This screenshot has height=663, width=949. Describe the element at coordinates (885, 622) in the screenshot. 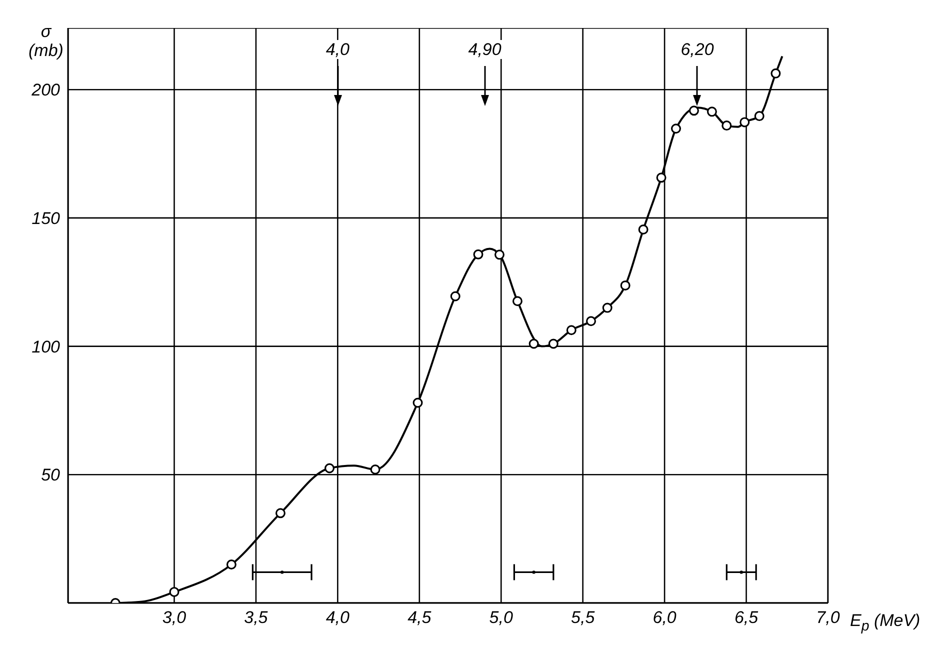

I see `x-axis-title: E$_{p}$ (MeV)` at that location.